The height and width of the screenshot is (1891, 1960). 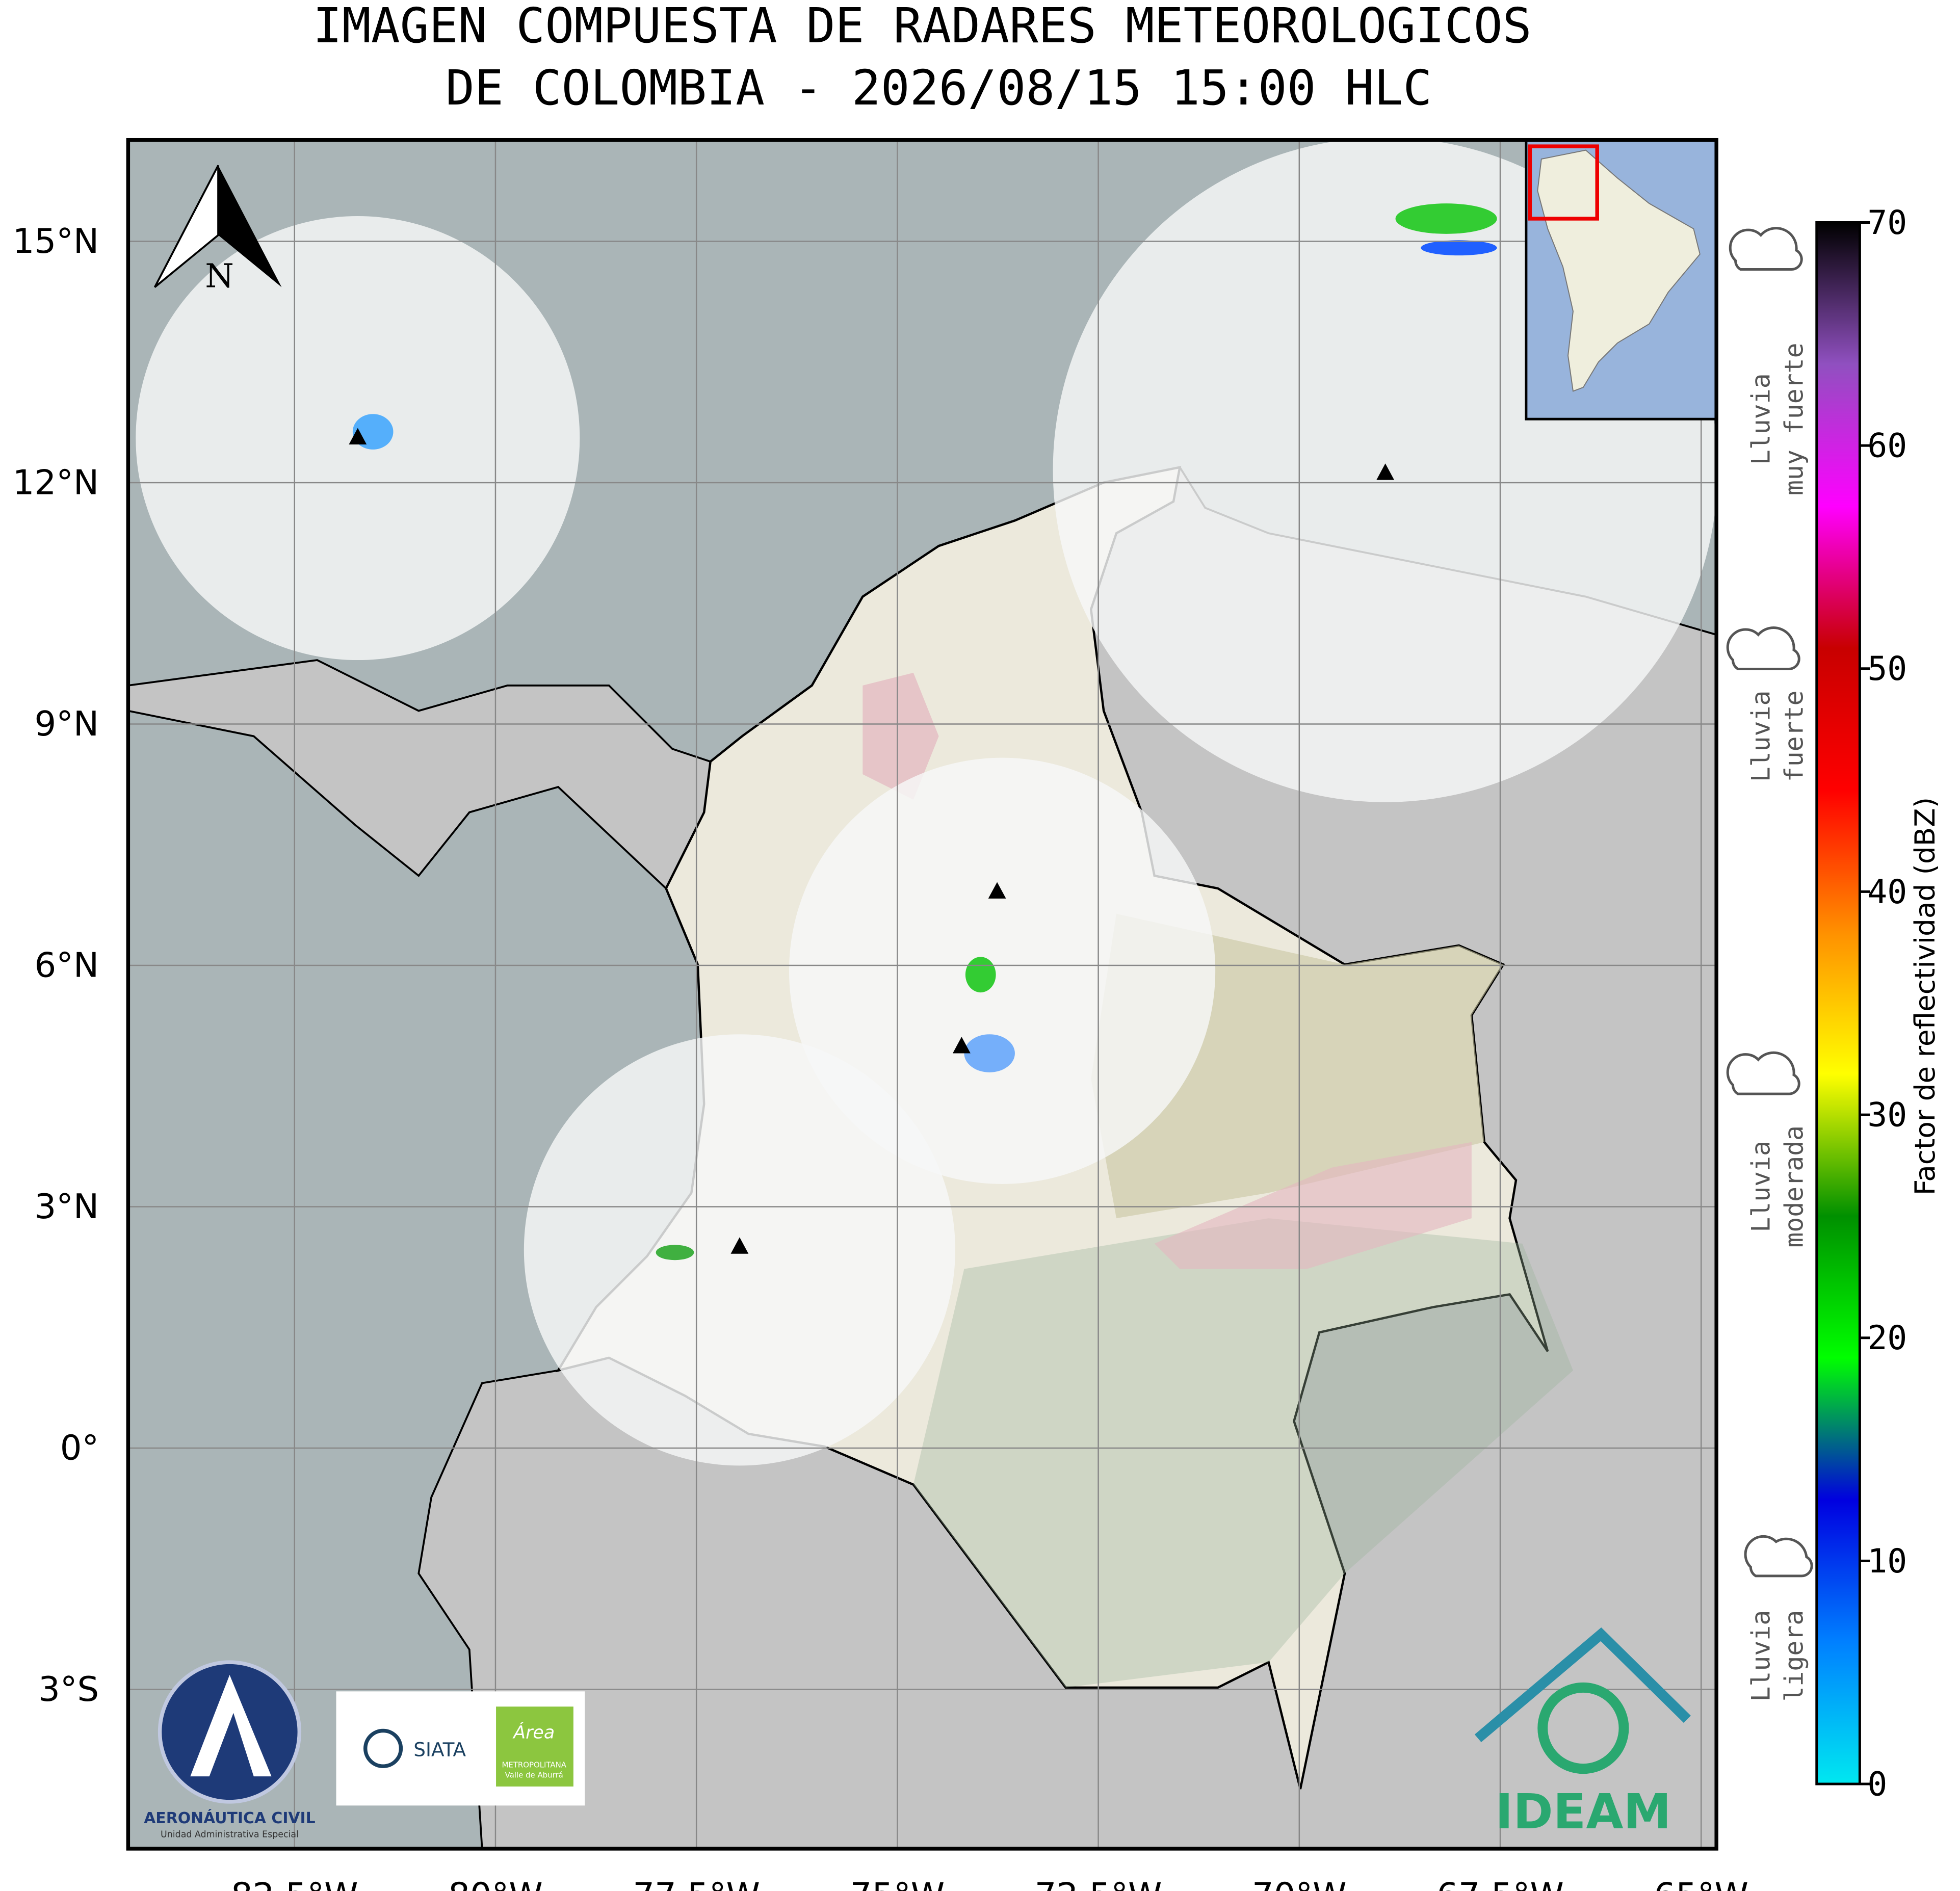 I want to click on inset-highlight, so click(x=1564, y=182).